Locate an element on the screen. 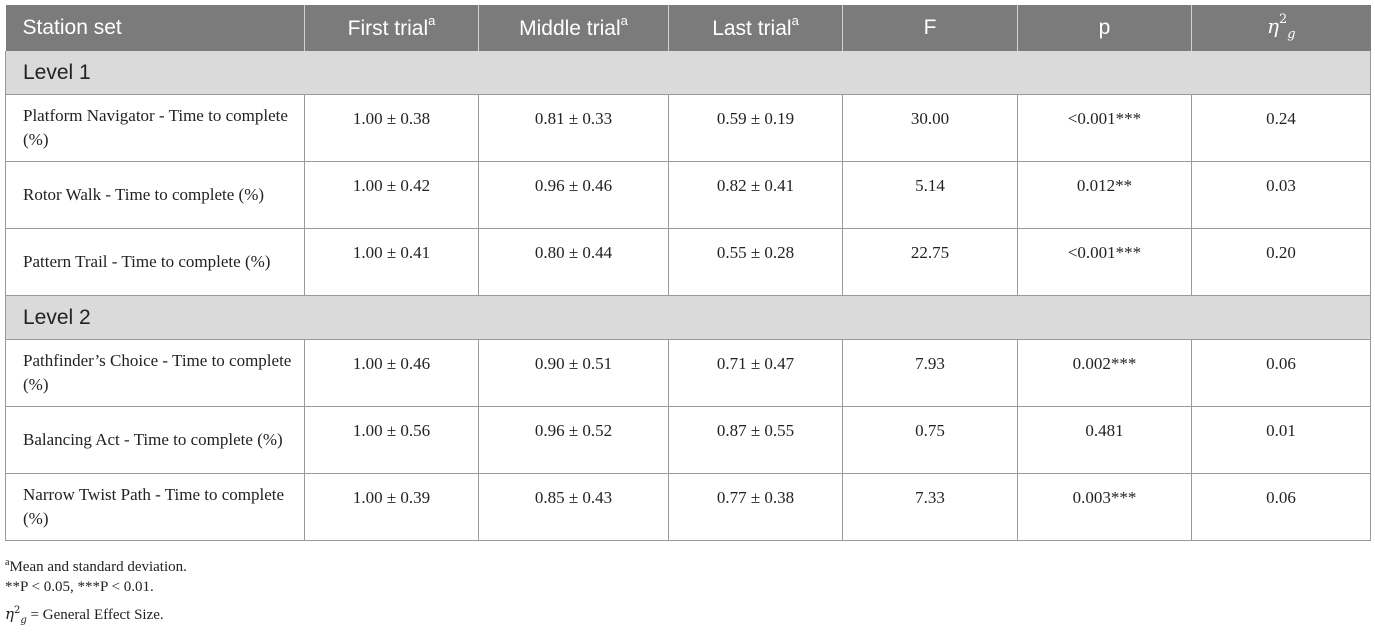 Image resolution: width=1375 pixels, height=632 pixels. cell-last-trial: 0.77 ± 0.38 is located at coordinates (755, 507).